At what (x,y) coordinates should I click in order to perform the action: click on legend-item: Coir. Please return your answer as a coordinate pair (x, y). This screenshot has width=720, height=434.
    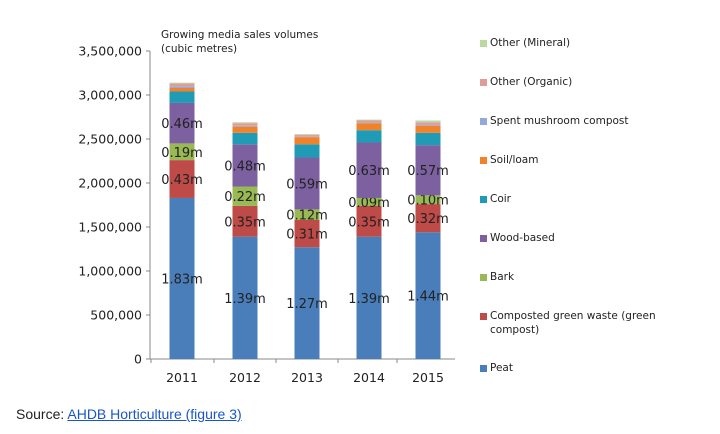
    Looking at the image, I should click on (495, 199).